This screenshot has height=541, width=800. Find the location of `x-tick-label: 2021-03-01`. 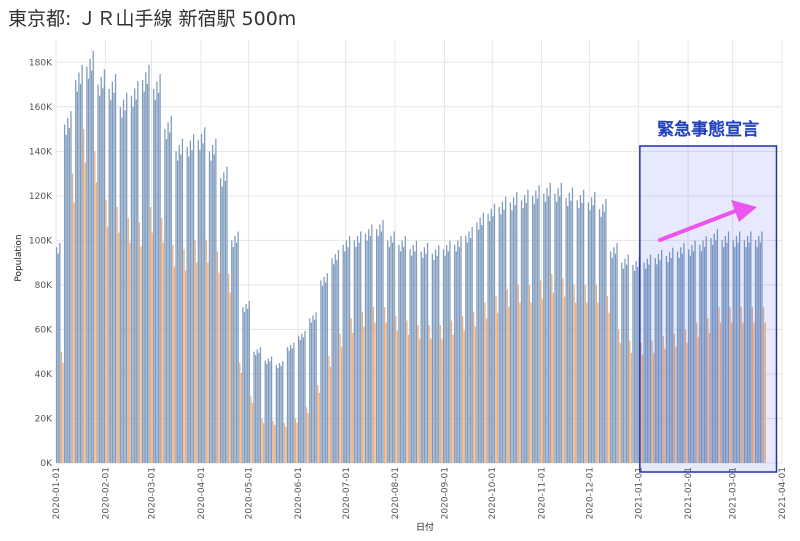

x-tick-label: 2021-03-01 is located at coordinates (734, 493).